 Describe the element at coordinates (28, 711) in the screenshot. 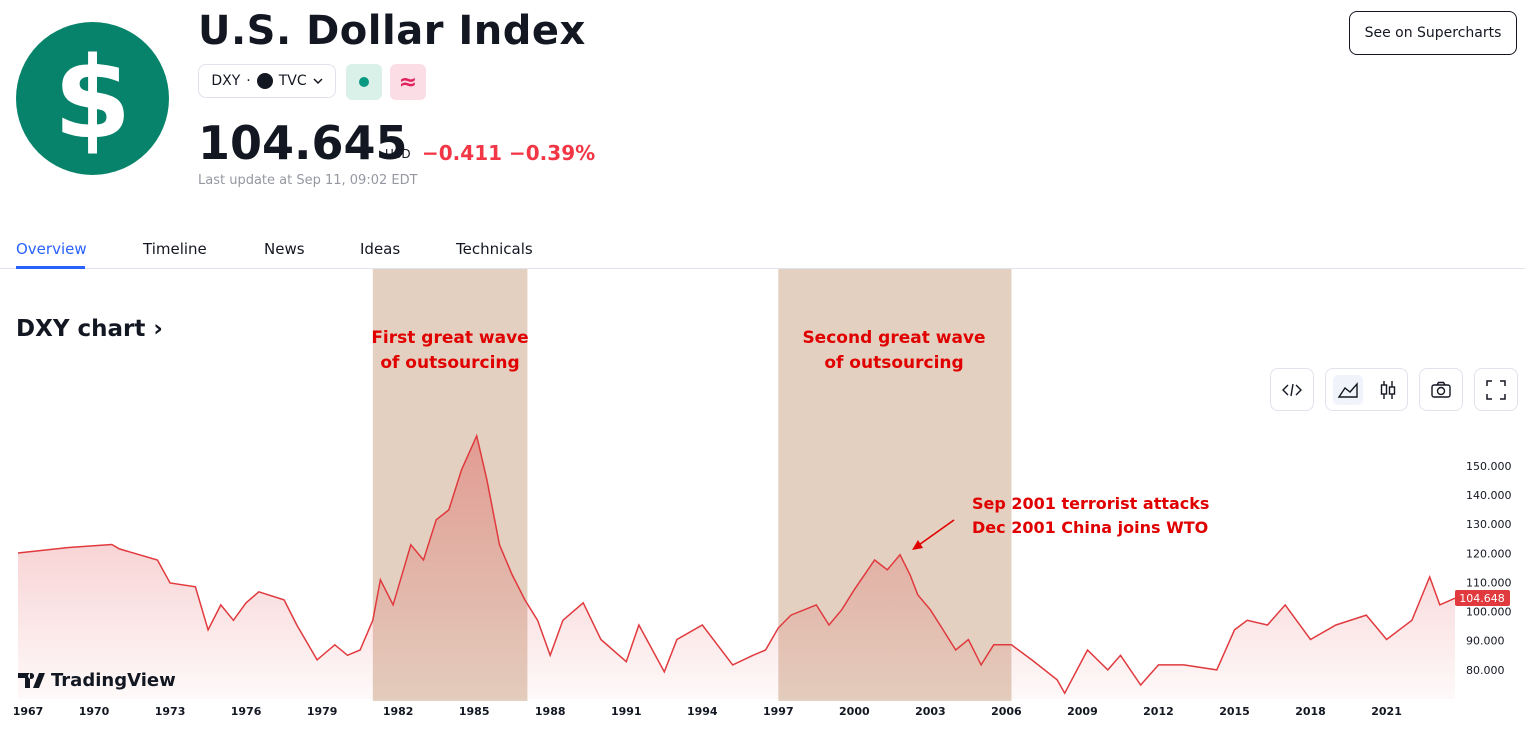

I see `x-tick-label: 1967` at that location.